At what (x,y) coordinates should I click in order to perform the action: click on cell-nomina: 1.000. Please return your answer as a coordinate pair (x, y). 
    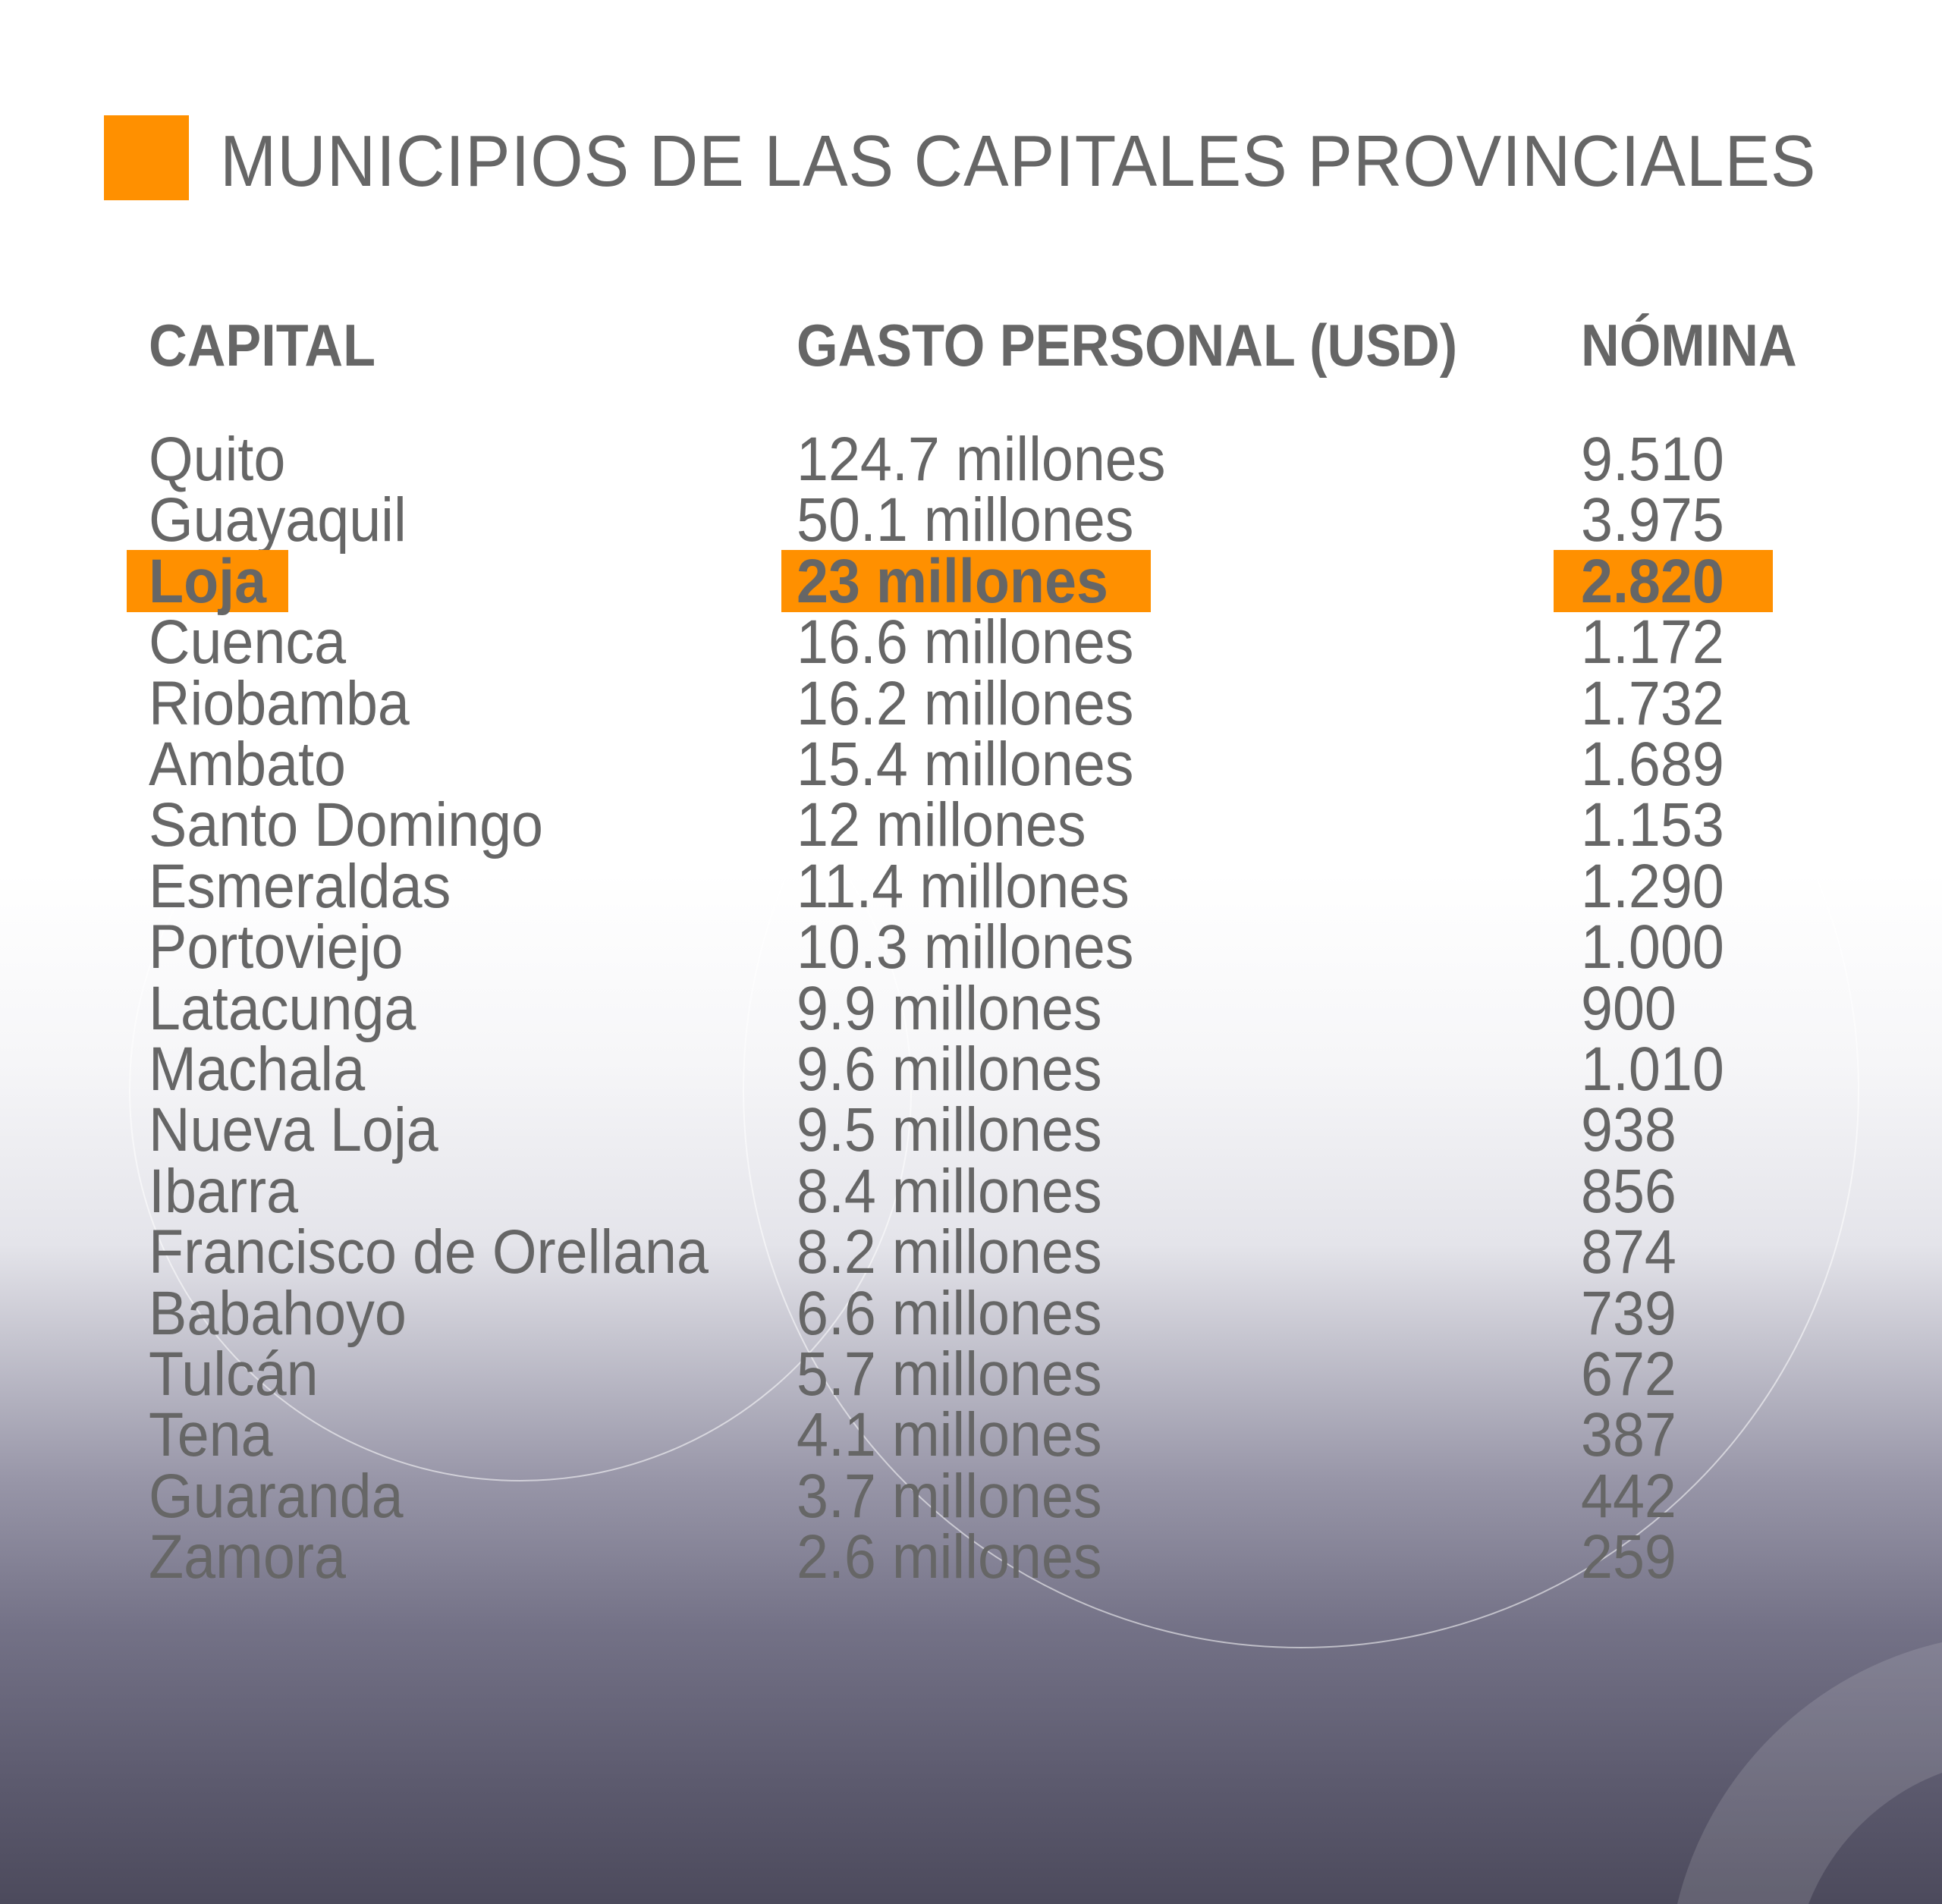
    Looking at the image, I should click on (1652, 948).